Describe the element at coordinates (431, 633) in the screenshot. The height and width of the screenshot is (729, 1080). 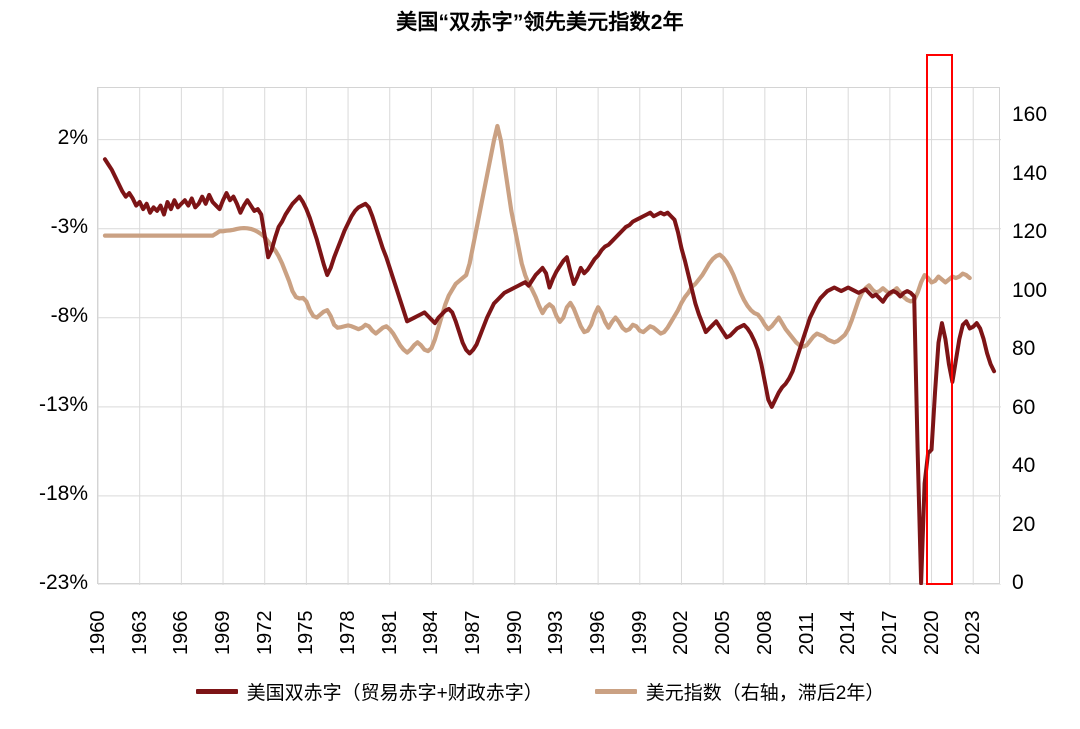
I see `x-axis-tick: 1984` at that location.